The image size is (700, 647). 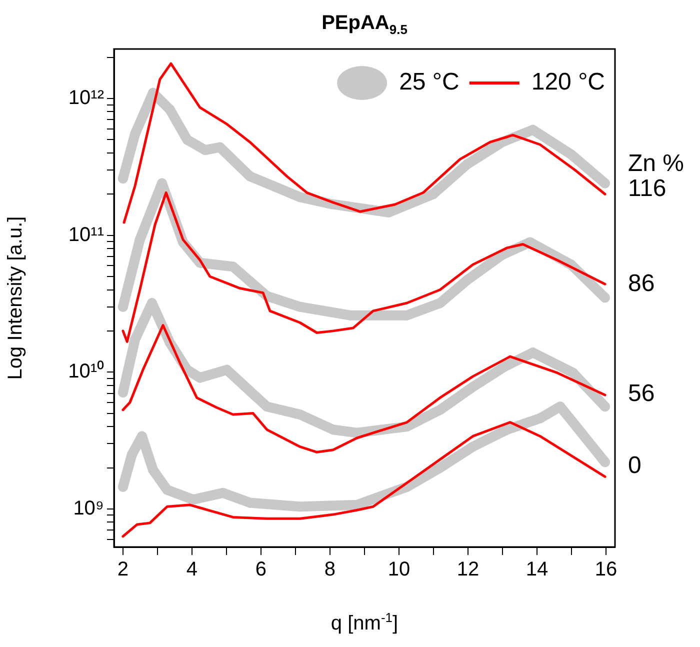 What do you see at coordinates (641, 394) in the screenshot?
I see `text: 56` at bounding box center [641, 394].